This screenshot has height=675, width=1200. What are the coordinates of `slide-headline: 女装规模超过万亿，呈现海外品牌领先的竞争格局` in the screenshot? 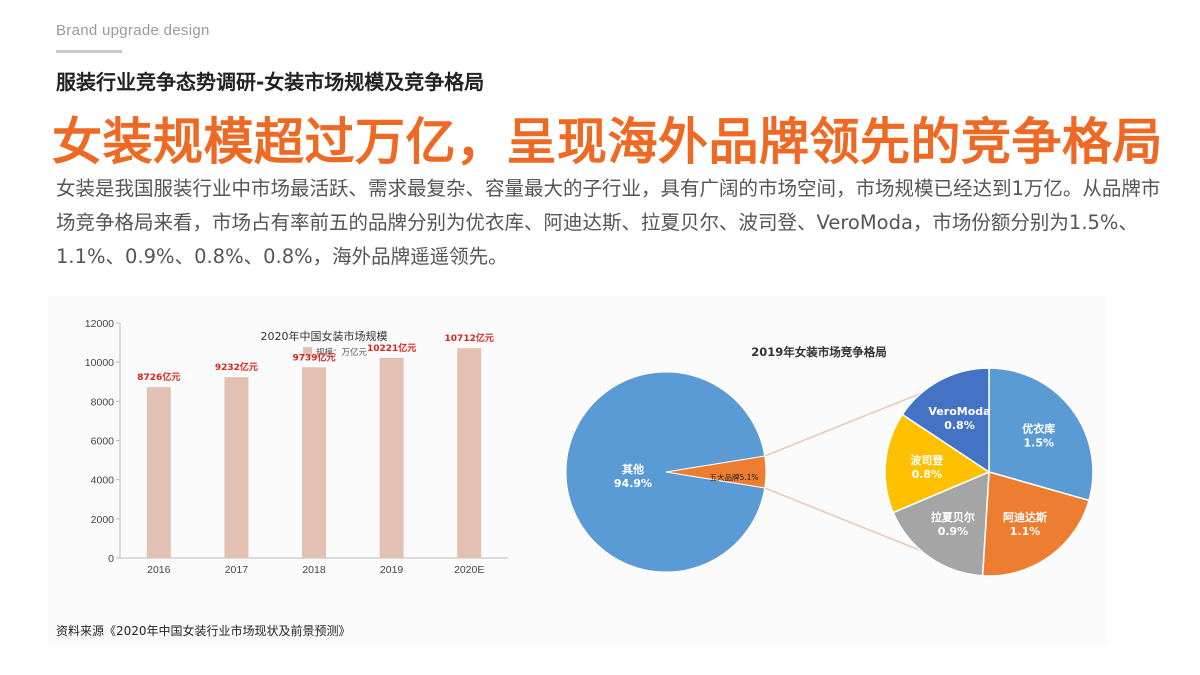 It's located at (607, 142).